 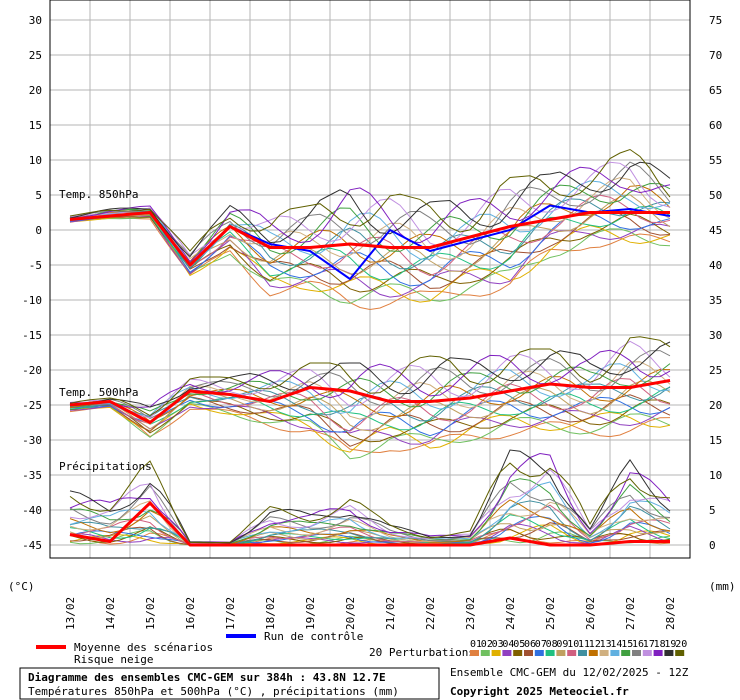 I want to click on x-tick-label: 24/02, so click(x=510, y=613).